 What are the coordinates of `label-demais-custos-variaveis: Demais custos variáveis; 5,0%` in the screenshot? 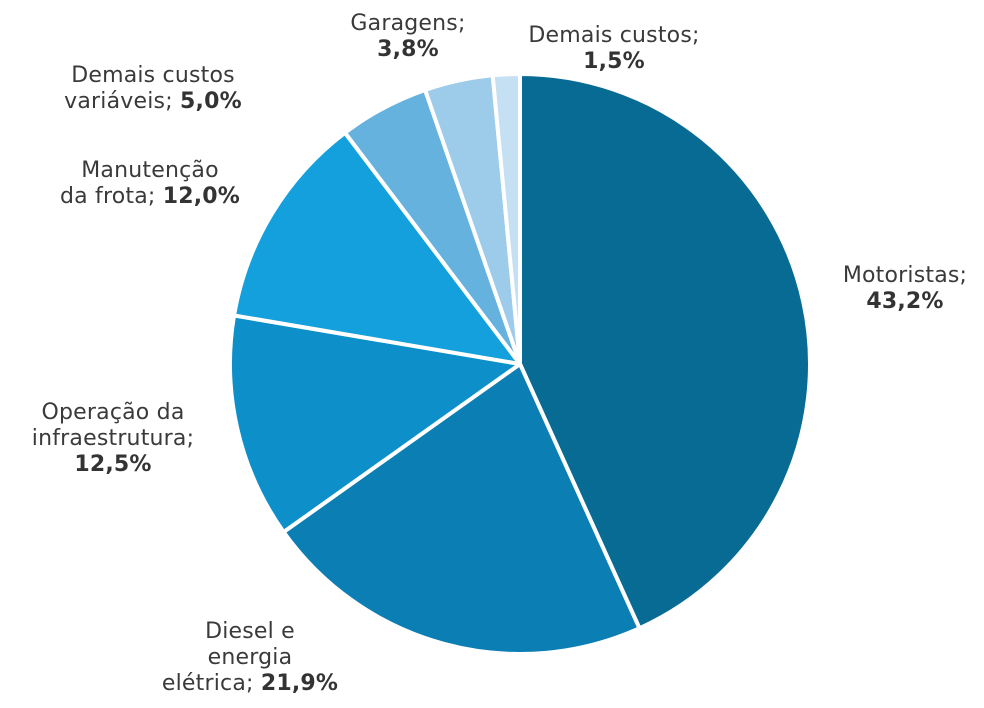 It's located at (153, 88).